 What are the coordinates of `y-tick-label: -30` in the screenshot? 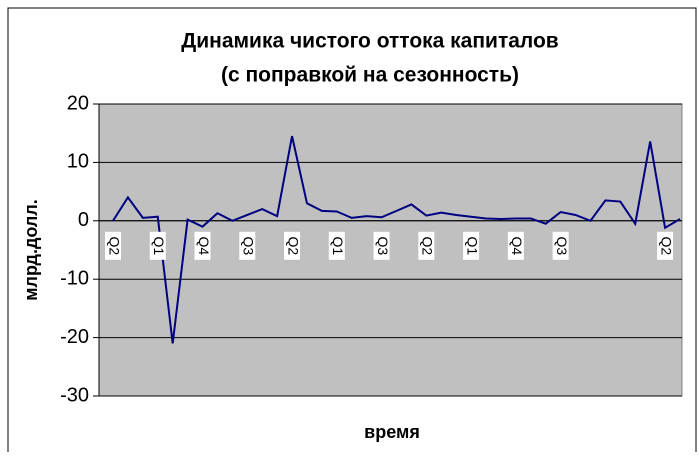 It's located at (74, 395).